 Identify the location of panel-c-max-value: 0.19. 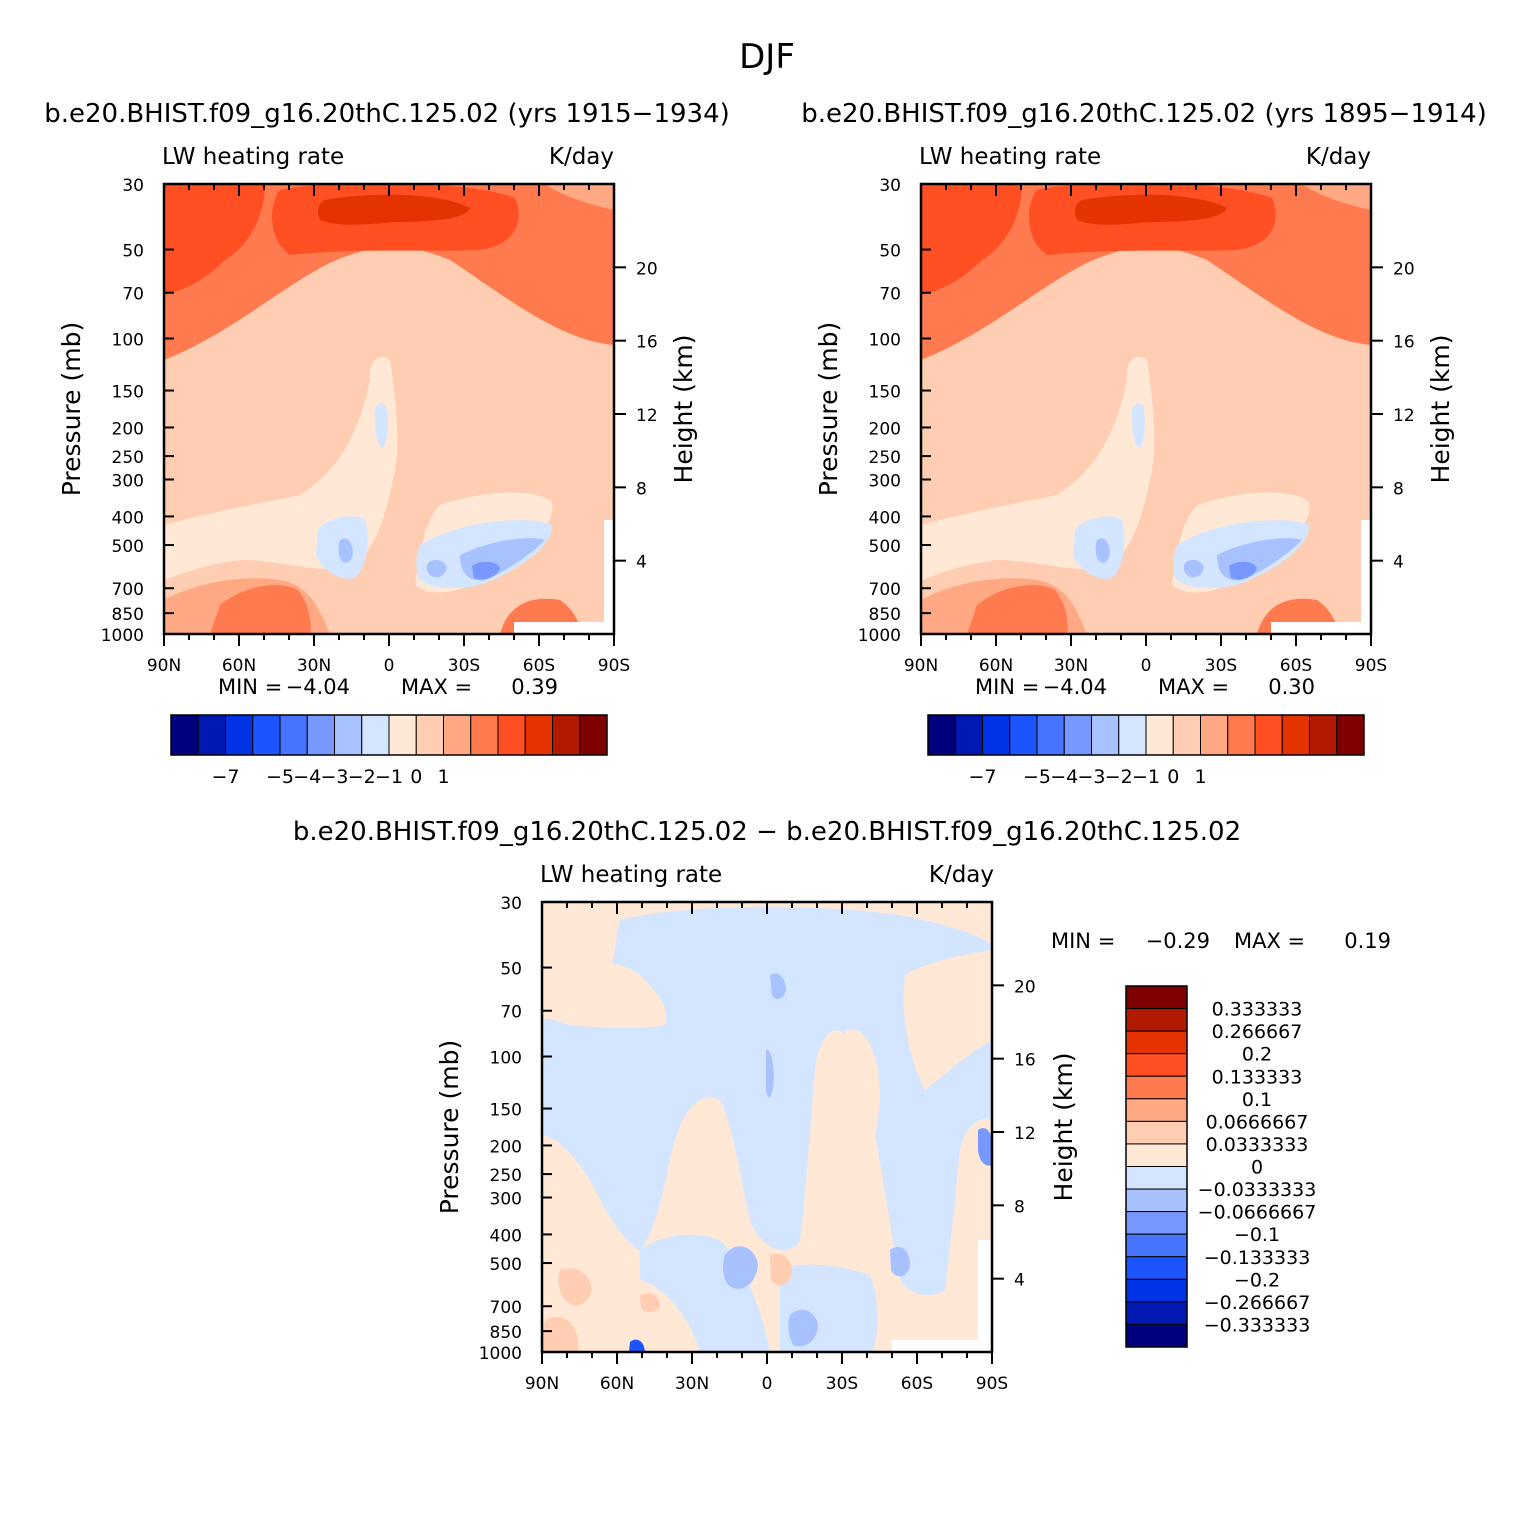
(1367, 941).